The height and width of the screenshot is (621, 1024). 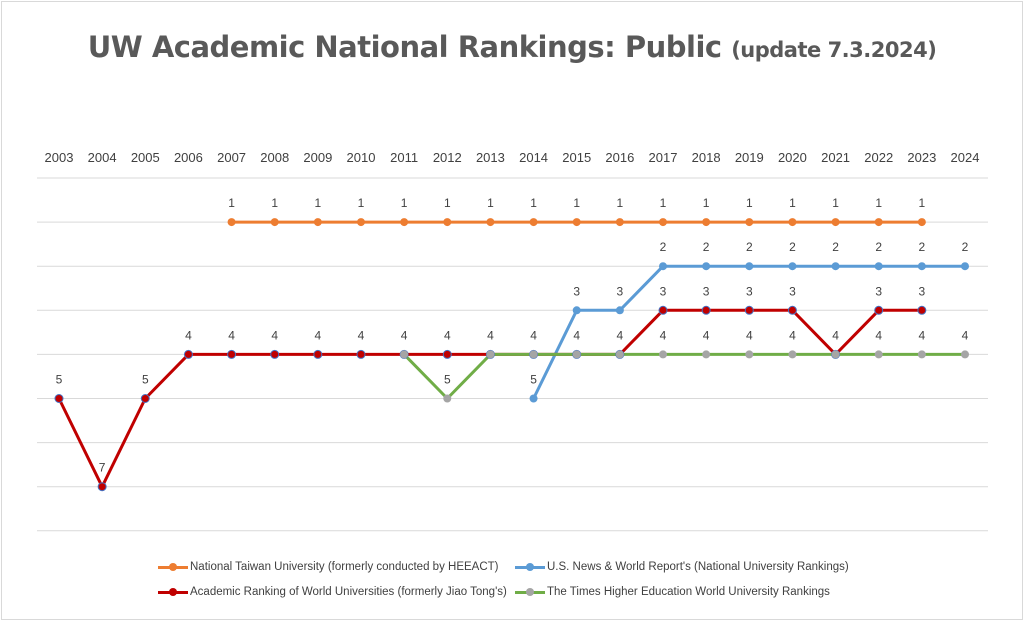 What do you see at coordinates (792, 157) in the screenshot?
I see `x-tick-label: 2020` at bounding box center [792, 157].